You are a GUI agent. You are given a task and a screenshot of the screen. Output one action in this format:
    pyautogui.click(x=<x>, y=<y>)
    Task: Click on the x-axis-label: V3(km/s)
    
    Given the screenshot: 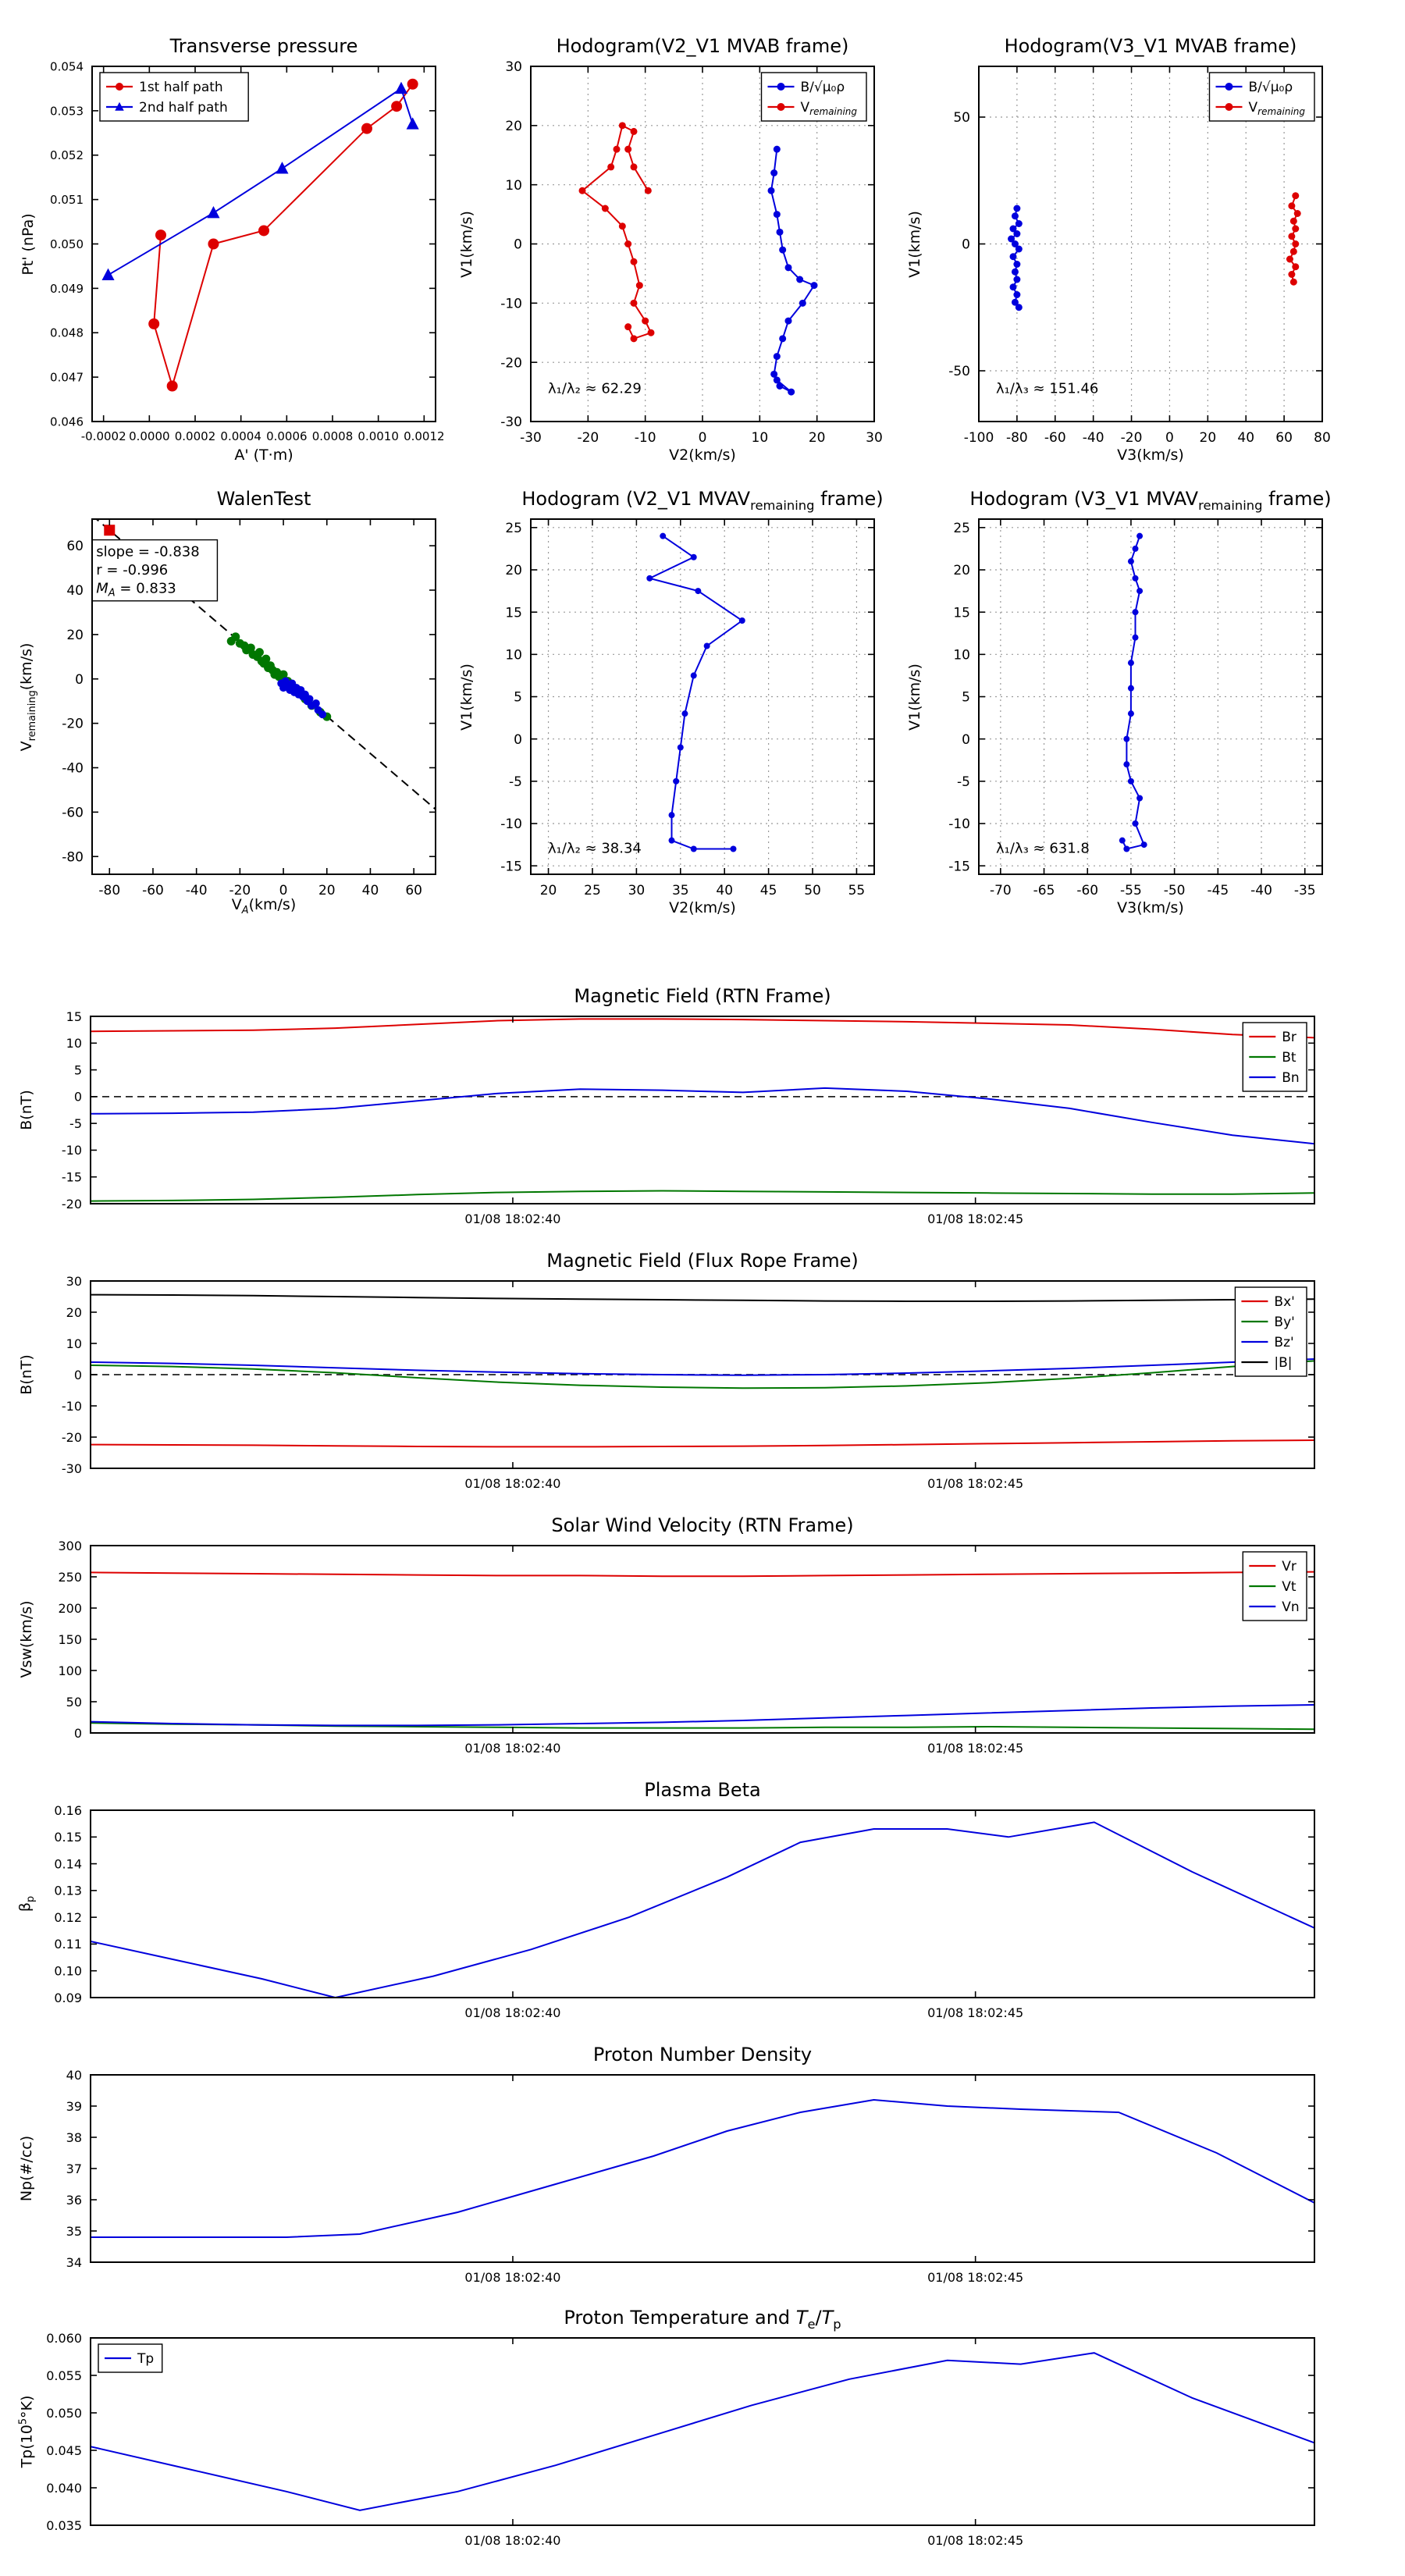 What is the action you would take?
    pyautogui.click(x=1151, y=908)
    